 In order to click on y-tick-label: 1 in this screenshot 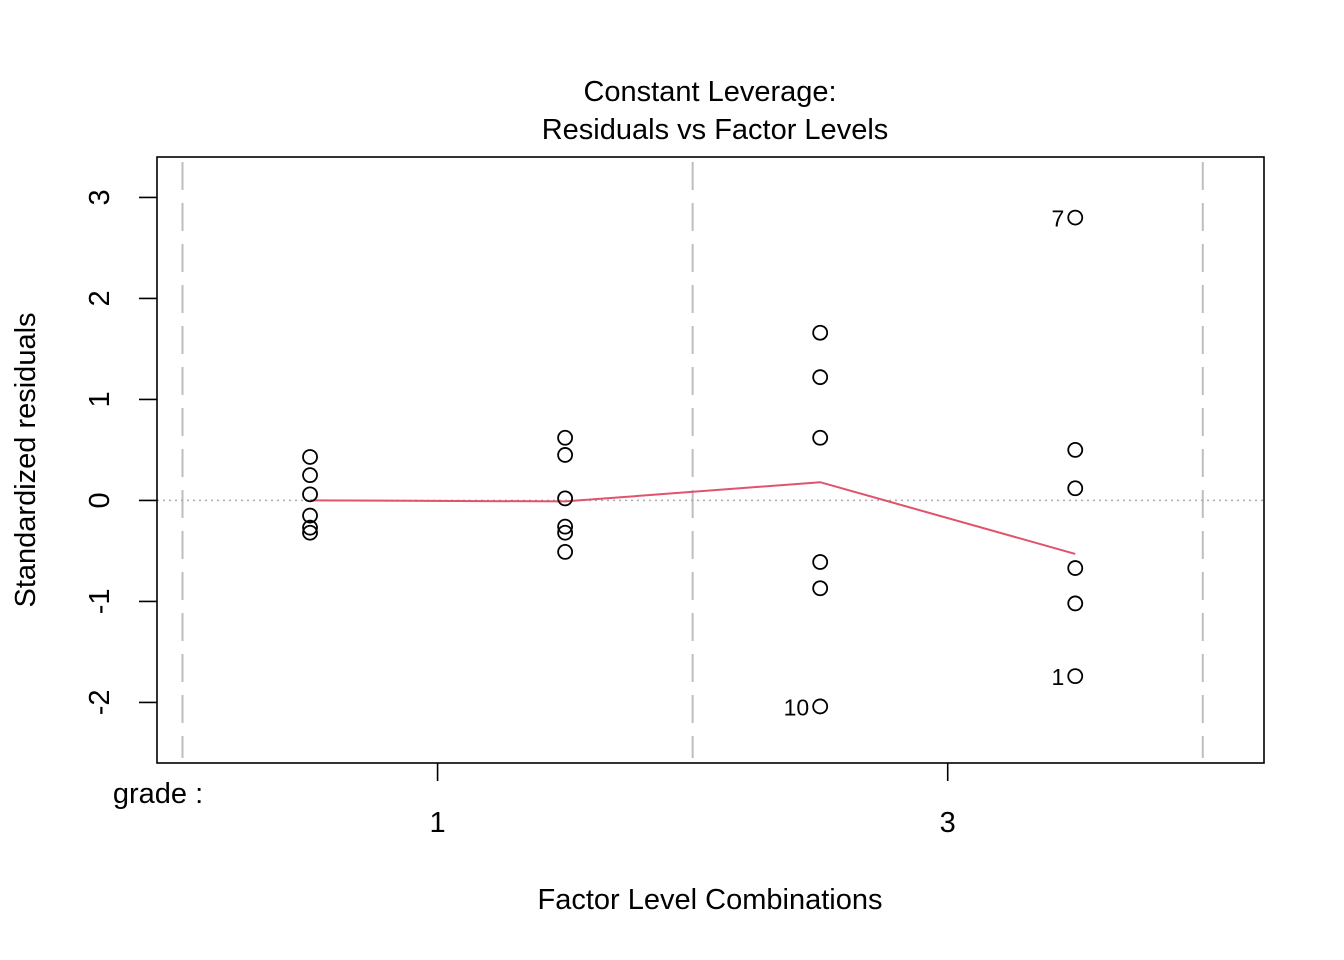, I will do `click(100, 399)`.